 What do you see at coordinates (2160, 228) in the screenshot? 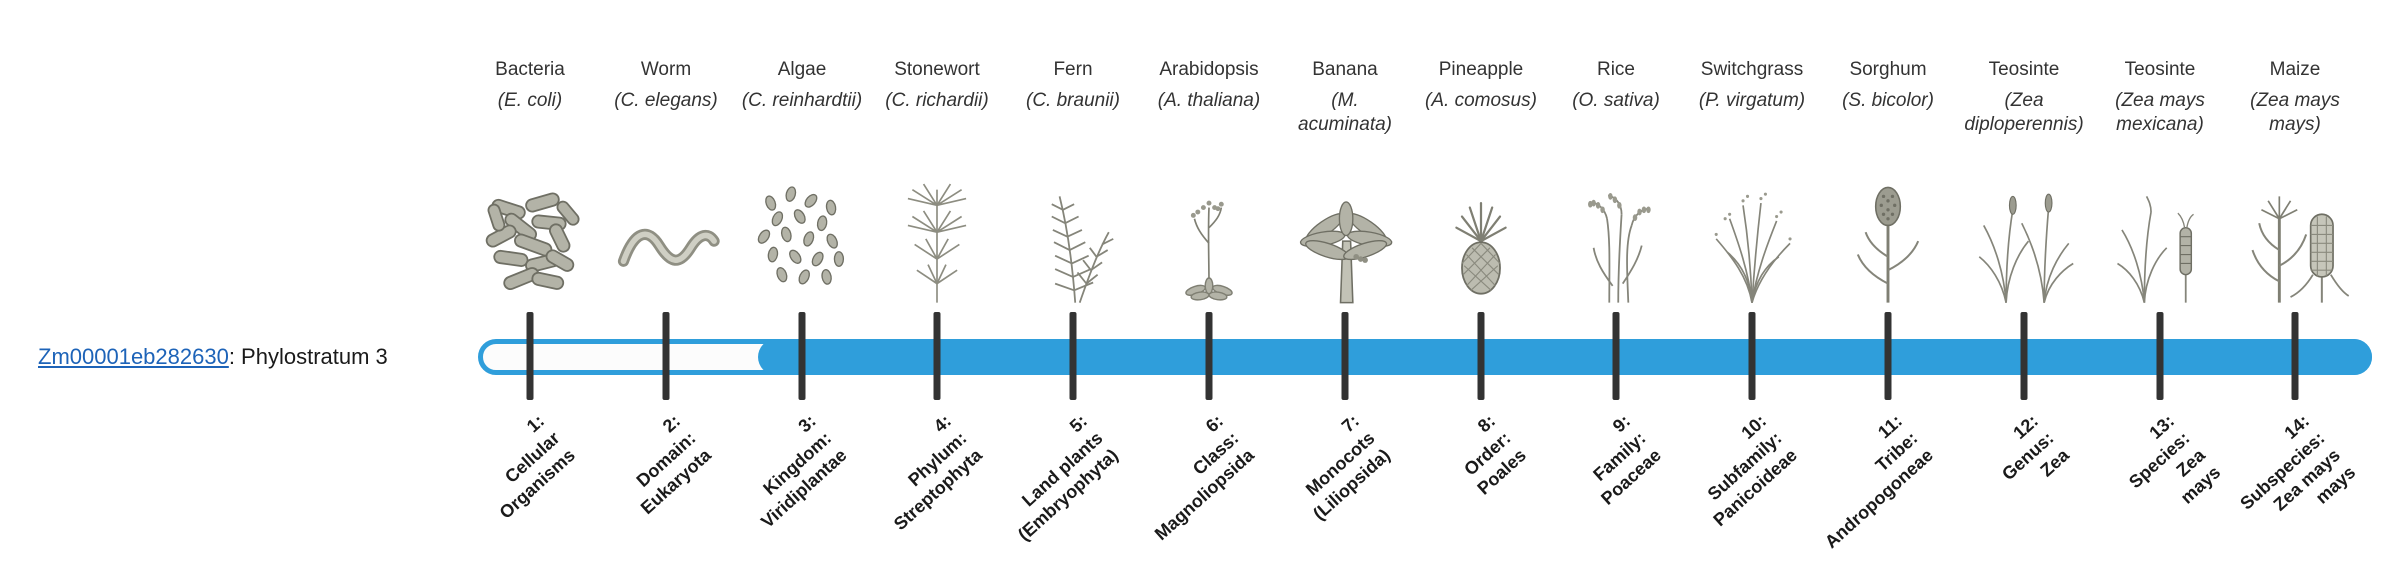
I see `teosinte-ear-illustration` at bounding box center [2160, 228].